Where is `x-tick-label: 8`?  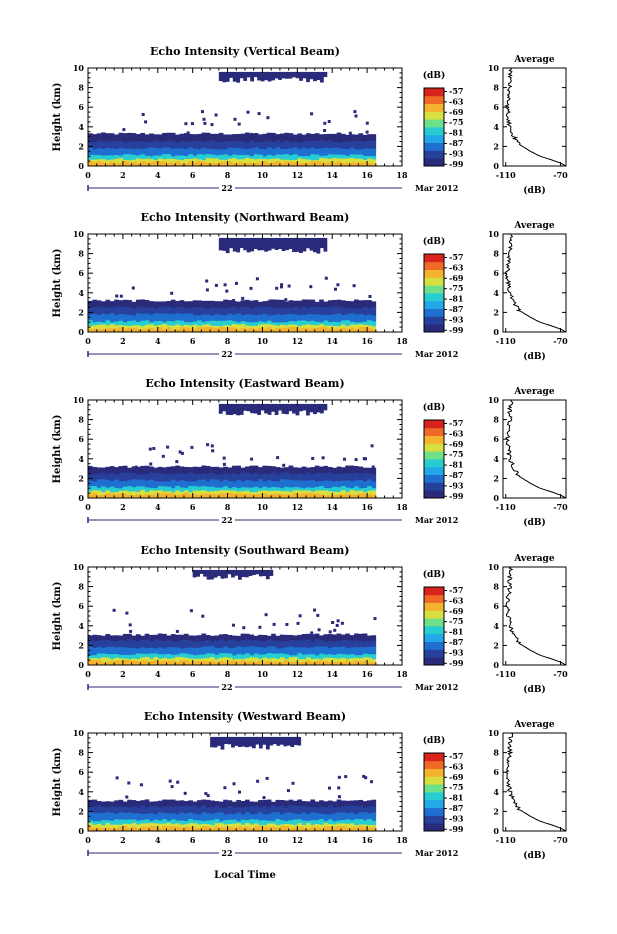
x-tick-label: 8 is located at coordinates (228, 341).